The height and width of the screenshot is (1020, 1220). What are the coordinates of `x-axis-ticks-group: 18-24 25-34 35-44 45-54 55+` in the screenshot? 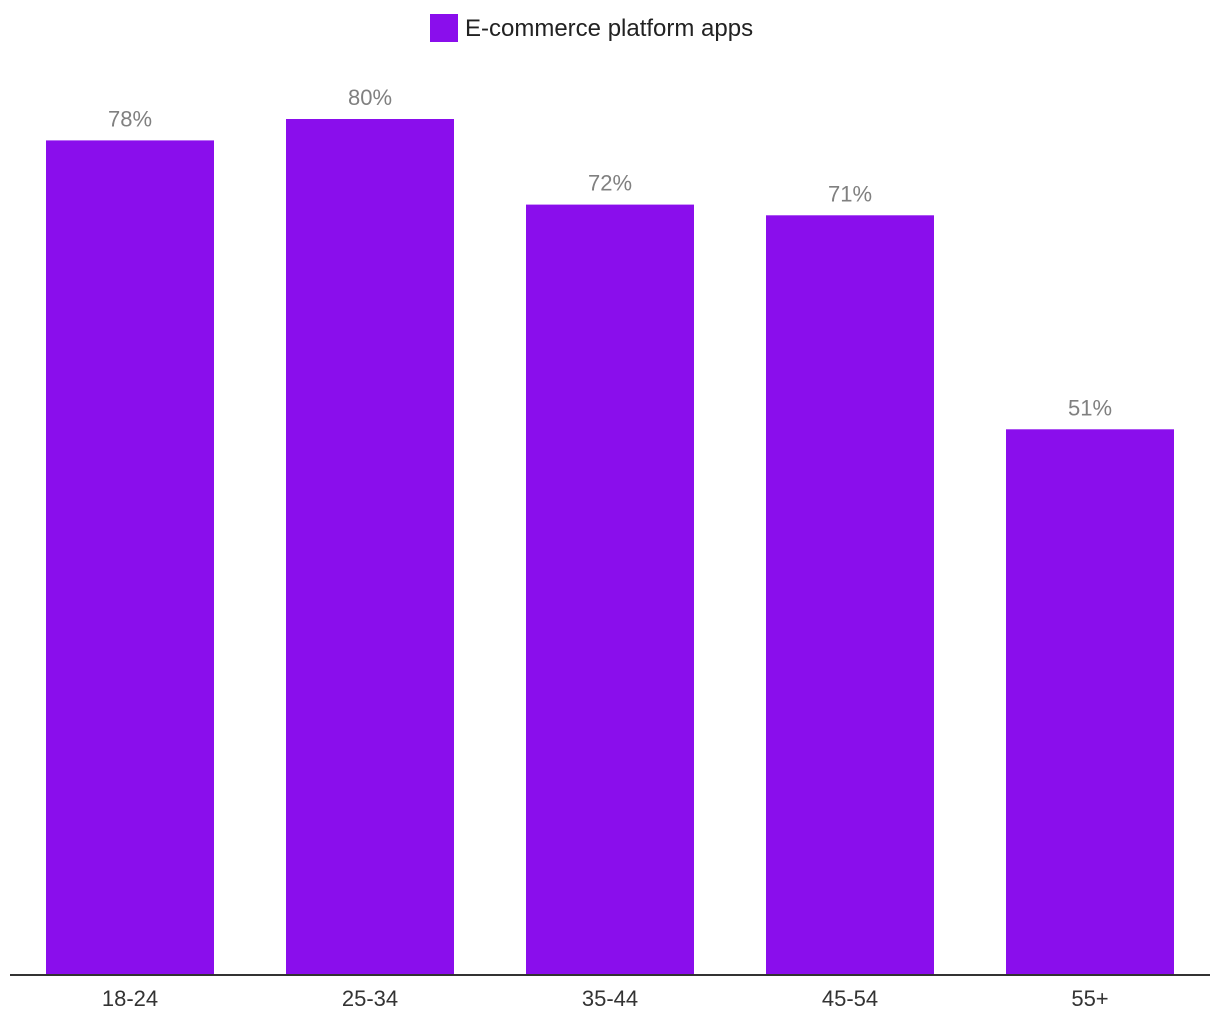 It's located at (605, 998).